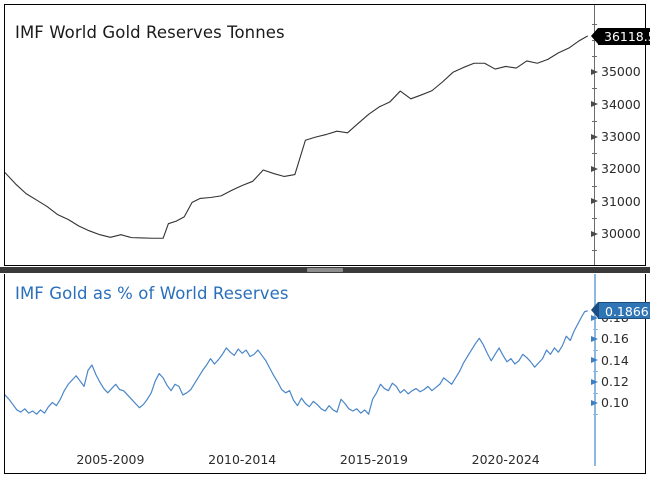  Describe the element at coordinates (152, 293) in the screenshot. I see `bottom-chart-title: IMF Gold as % of World Reserves` at that location.